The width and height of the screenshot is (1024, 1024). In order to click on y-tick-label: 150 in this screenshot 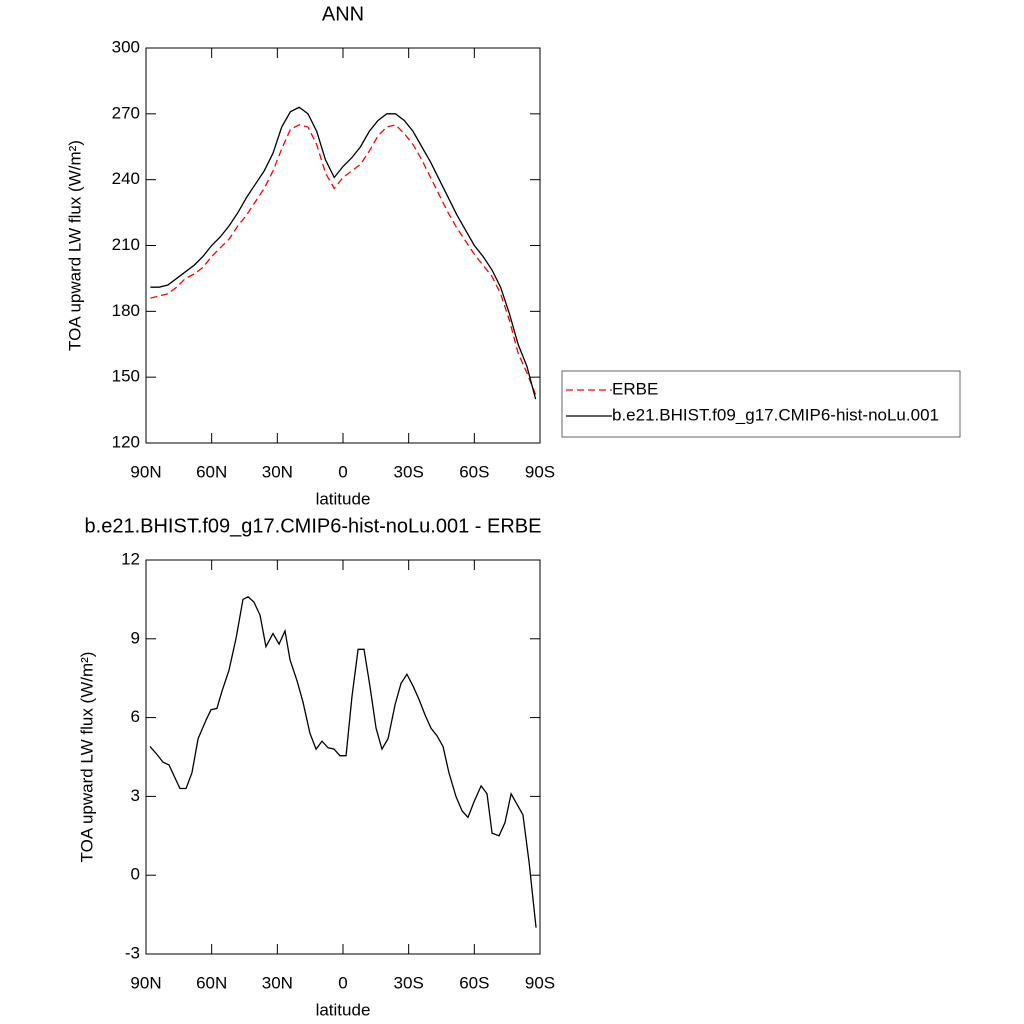, I will do `click(126, 376)`.